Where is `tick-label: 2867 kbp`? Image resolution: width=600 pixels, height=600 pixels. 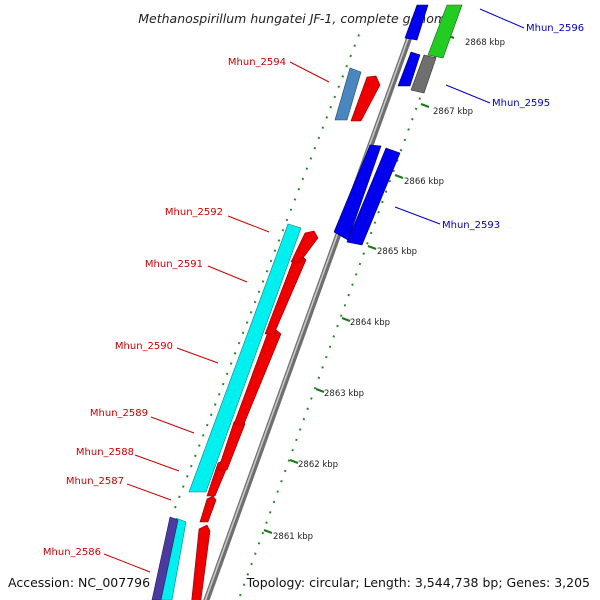
tick-label: 2867 kbp is located at coordinates (453, 112).